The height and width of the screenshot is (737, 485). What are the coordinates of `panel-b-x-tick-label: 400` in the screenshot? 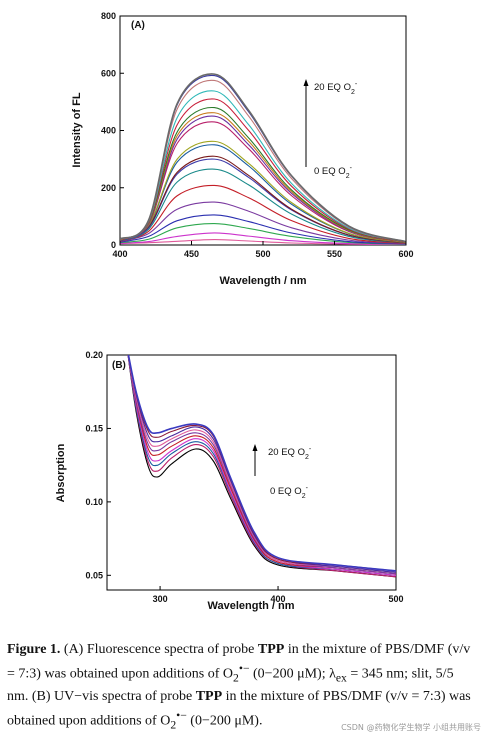 It's located at (278, 599).